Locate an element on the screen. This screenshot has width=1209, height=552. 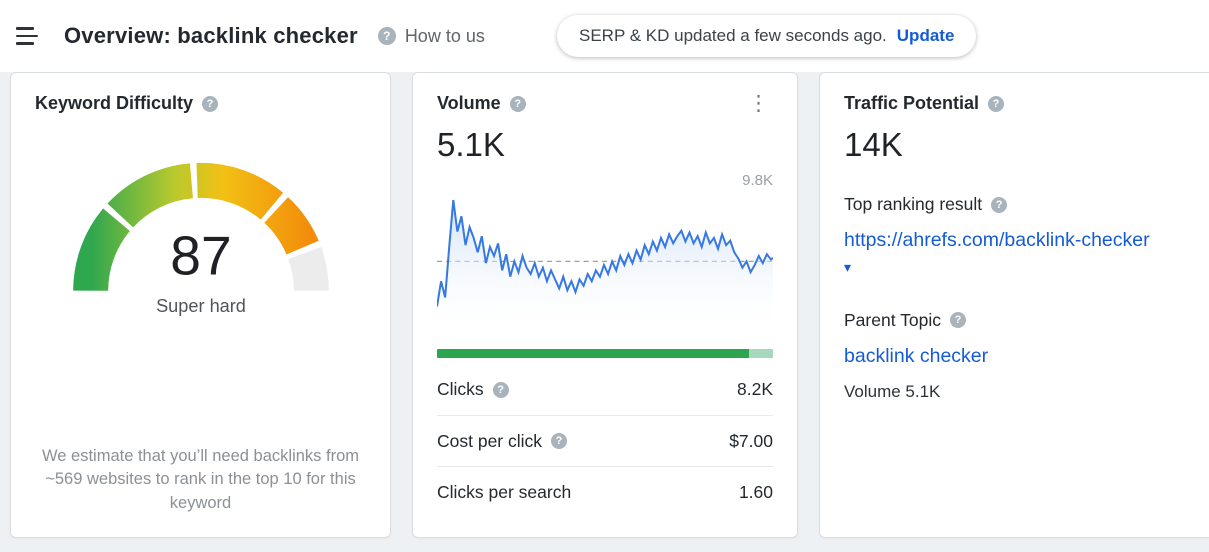
caret-down-icon: ▾ is located at coordinates (848, 267).